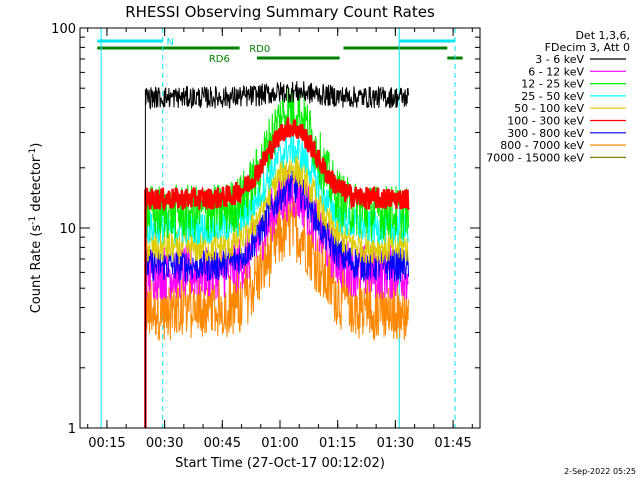 The image size is (640, 480). Describe the element at coordinates (452, 443) in the screenshot. I see `x-tick-label-6: 01:45` at that location.